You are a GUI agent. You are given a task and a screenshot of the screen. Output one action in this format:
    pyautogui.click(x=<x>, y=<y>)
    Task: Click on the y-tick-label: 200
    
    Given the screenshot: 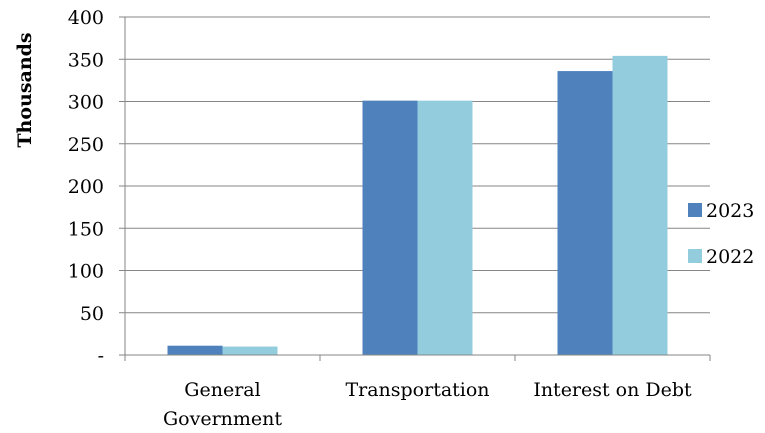 What is the action you would take?
    pyautogui.click(x=86, y=187)
    